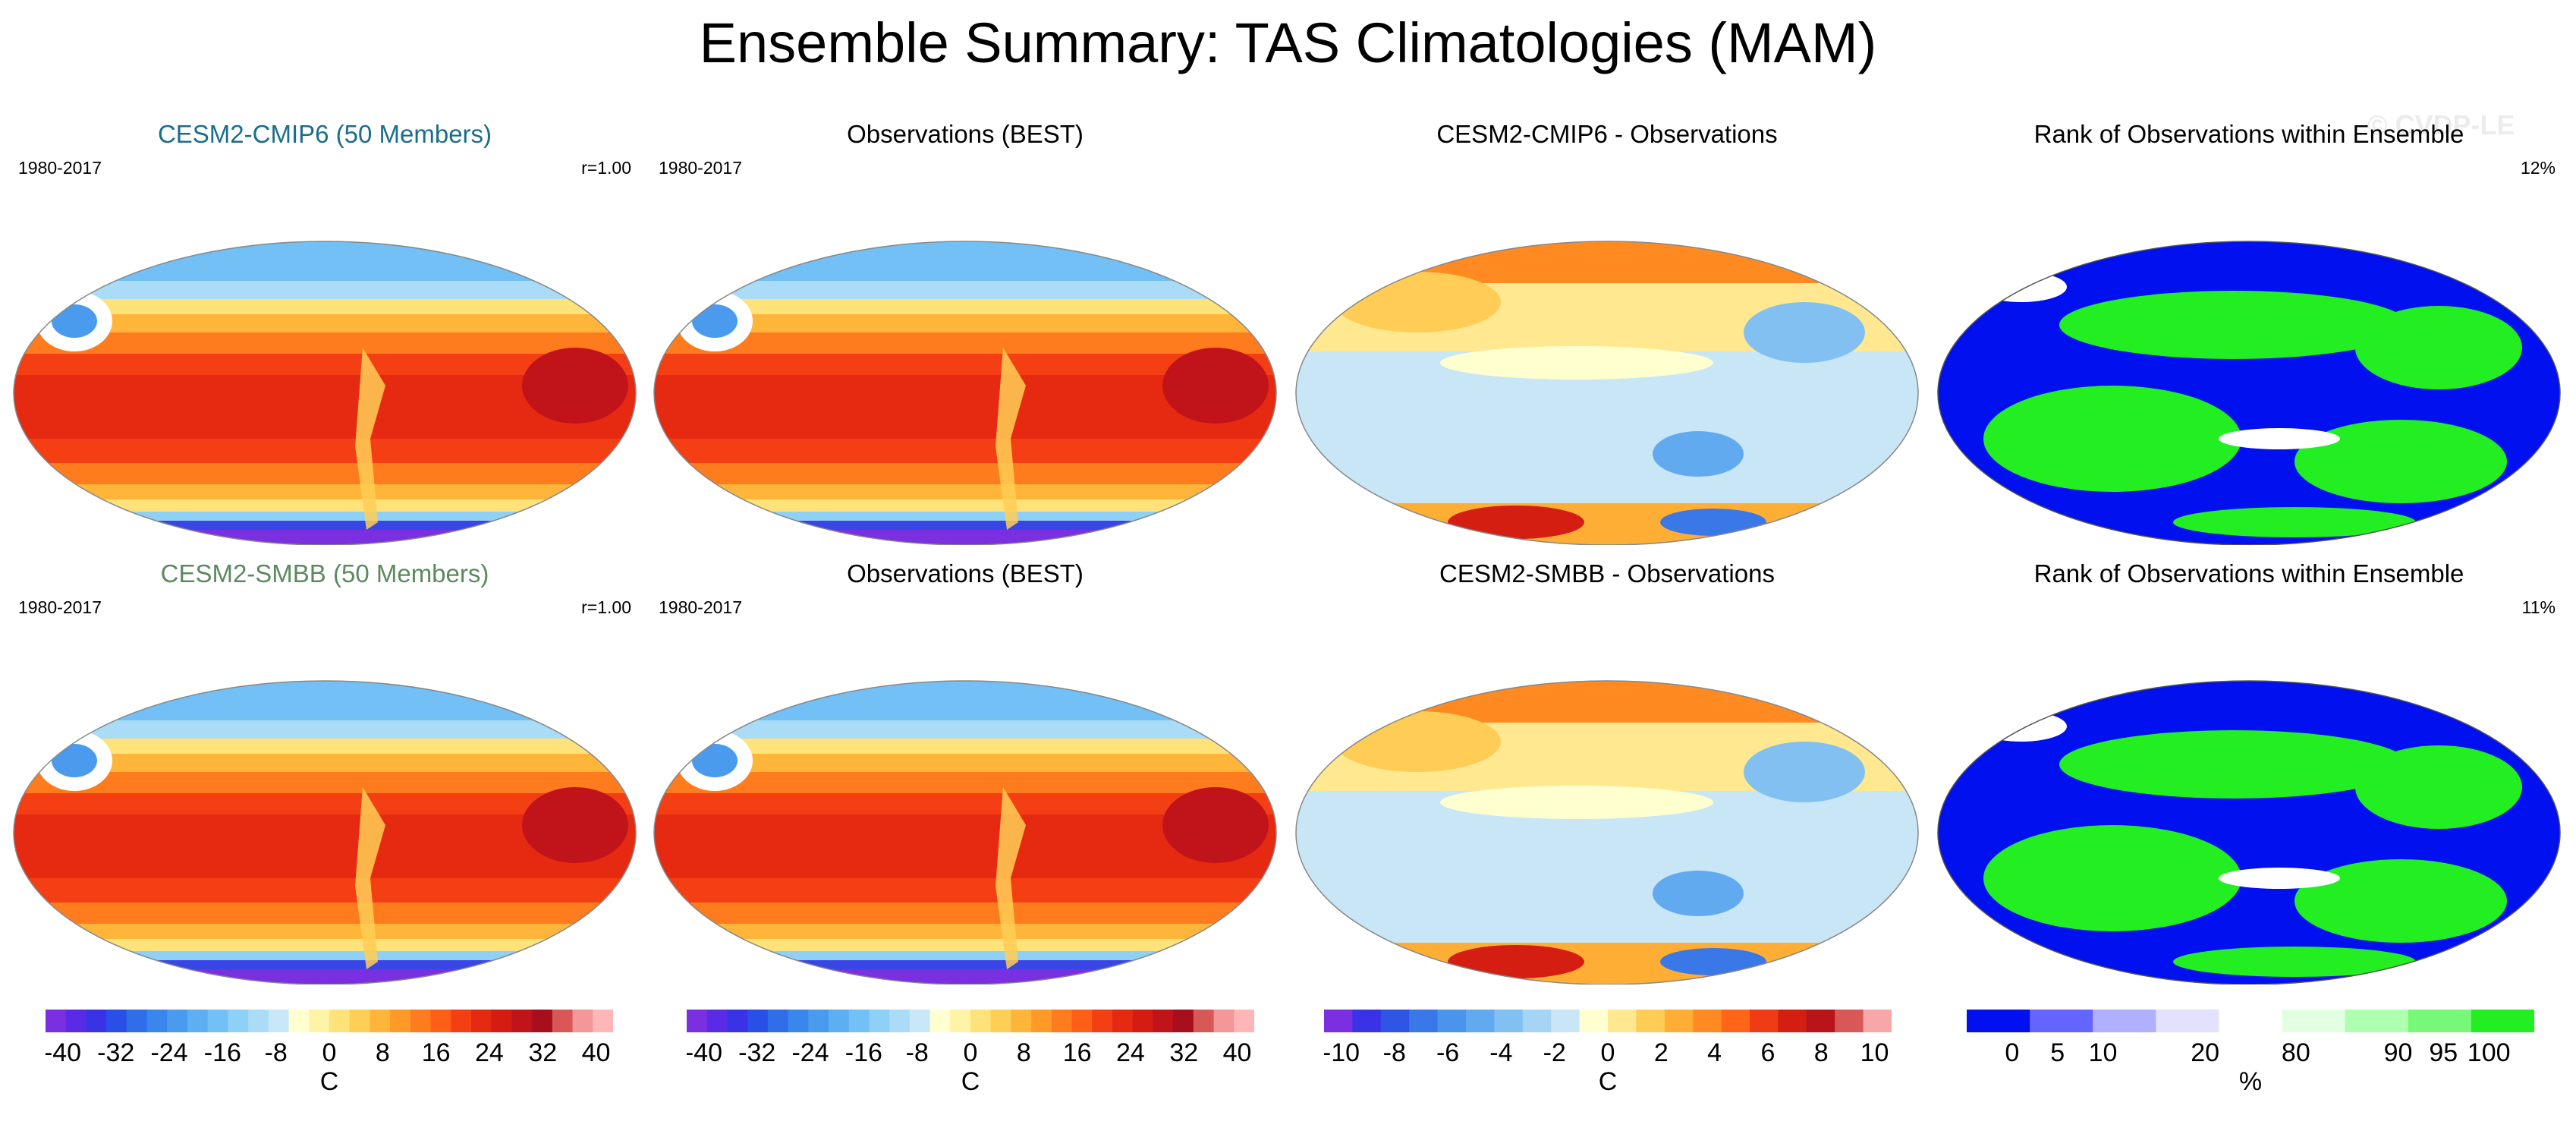  What do you see at coordinates (1183, 1052) in the screenshot?
I see `colorbar-tick-label: 32` at bounding box center [1183, 1052].